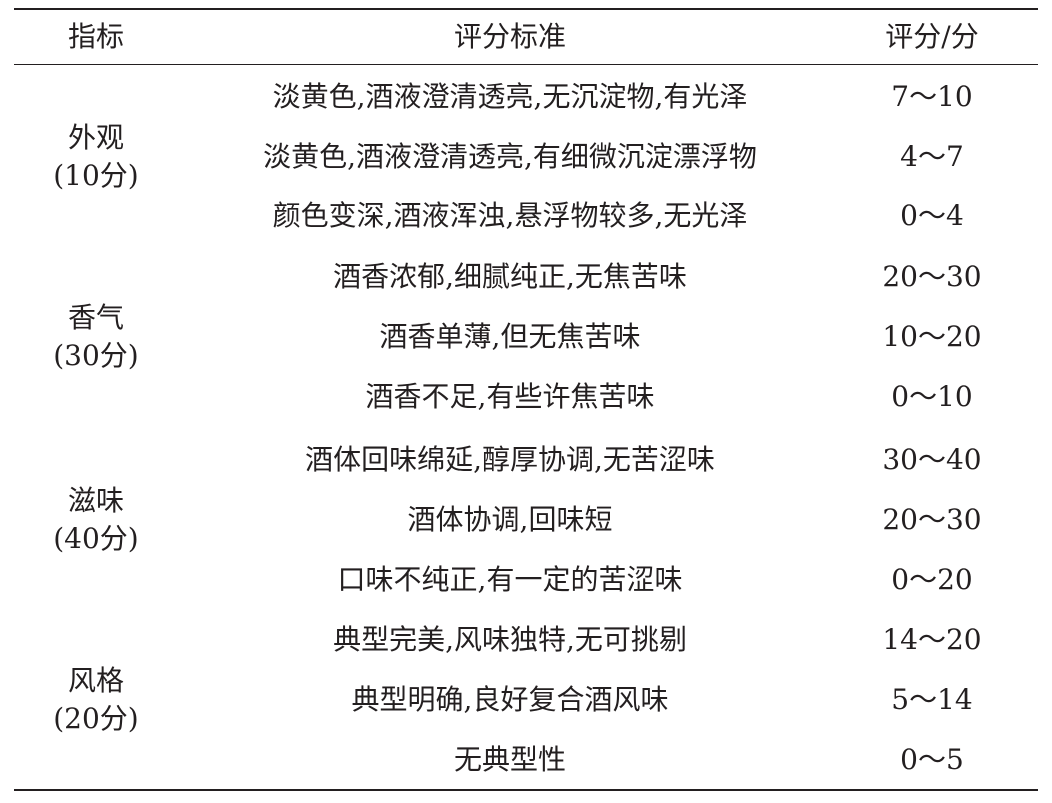 The height and width of the screenshot is (803, 1052). I want to click on criterion-cell: 典型完美,风味独特,无可挑剔, so click(510, 639).